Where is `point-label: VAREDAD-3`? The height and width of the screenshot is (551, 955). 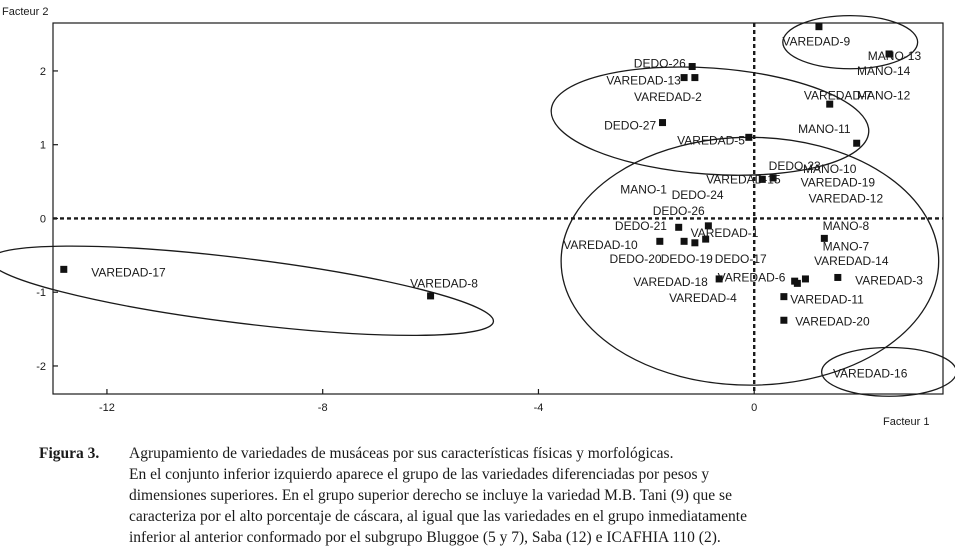
point-label: VAREDAD-3 is located at coordinates (889, 280).